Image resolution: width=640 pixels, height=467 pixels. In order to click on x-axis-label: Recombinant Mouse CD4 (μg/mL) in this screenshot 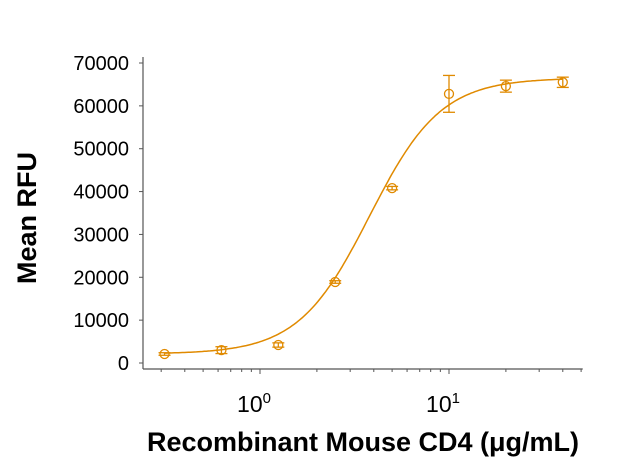, I will do `click(363, 442)`.